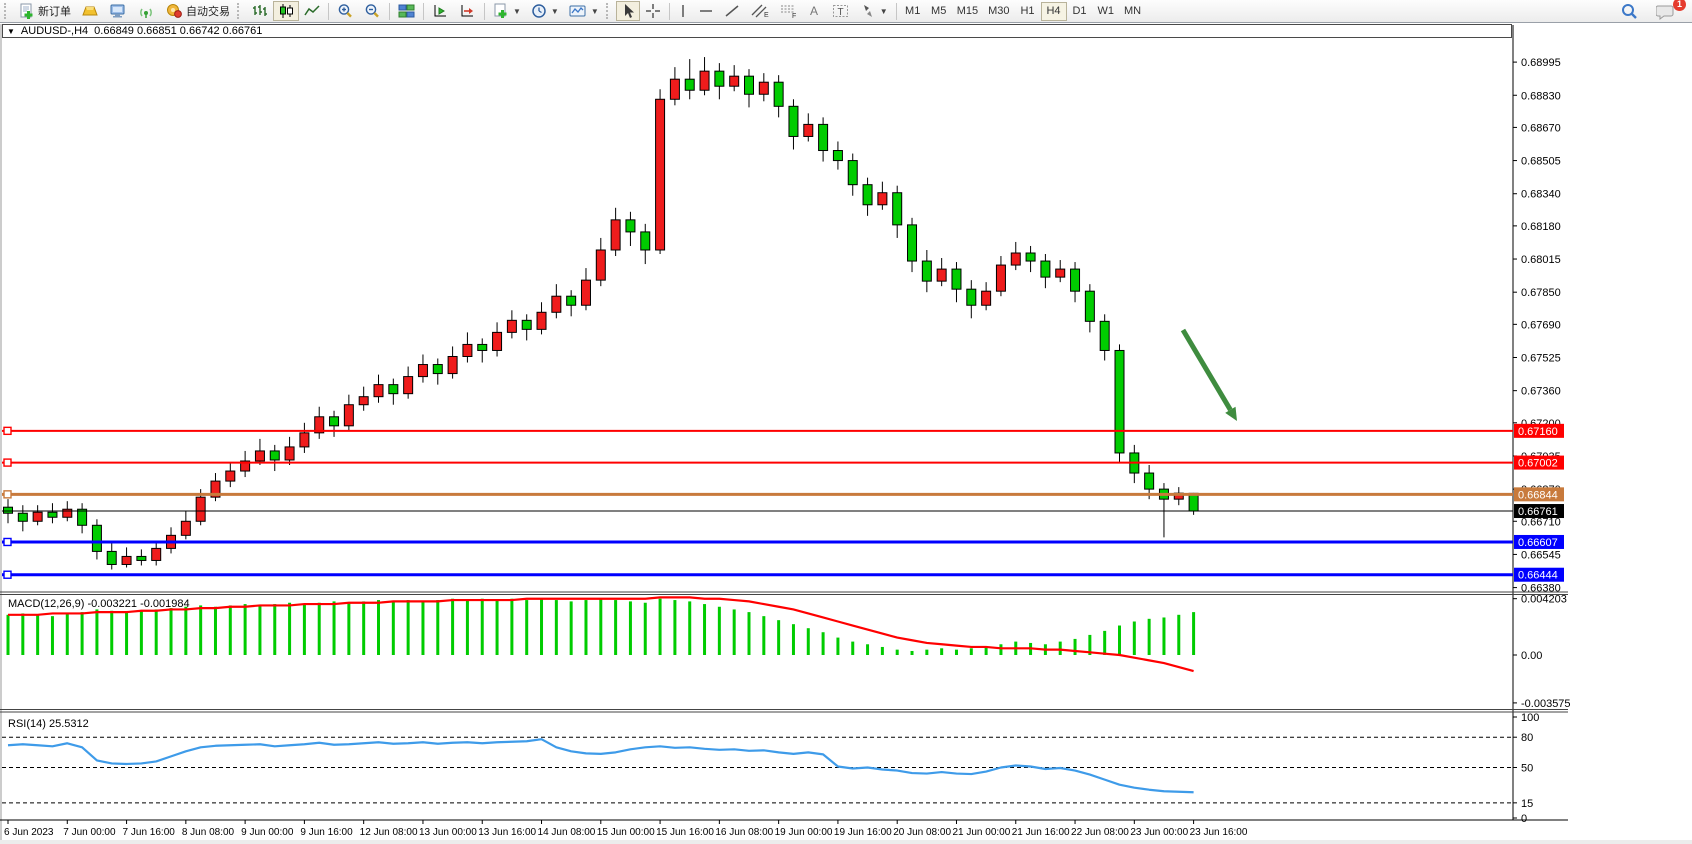  I want to click on chart-symbol-label: AUDUSD-,H4, so click(54, 31).